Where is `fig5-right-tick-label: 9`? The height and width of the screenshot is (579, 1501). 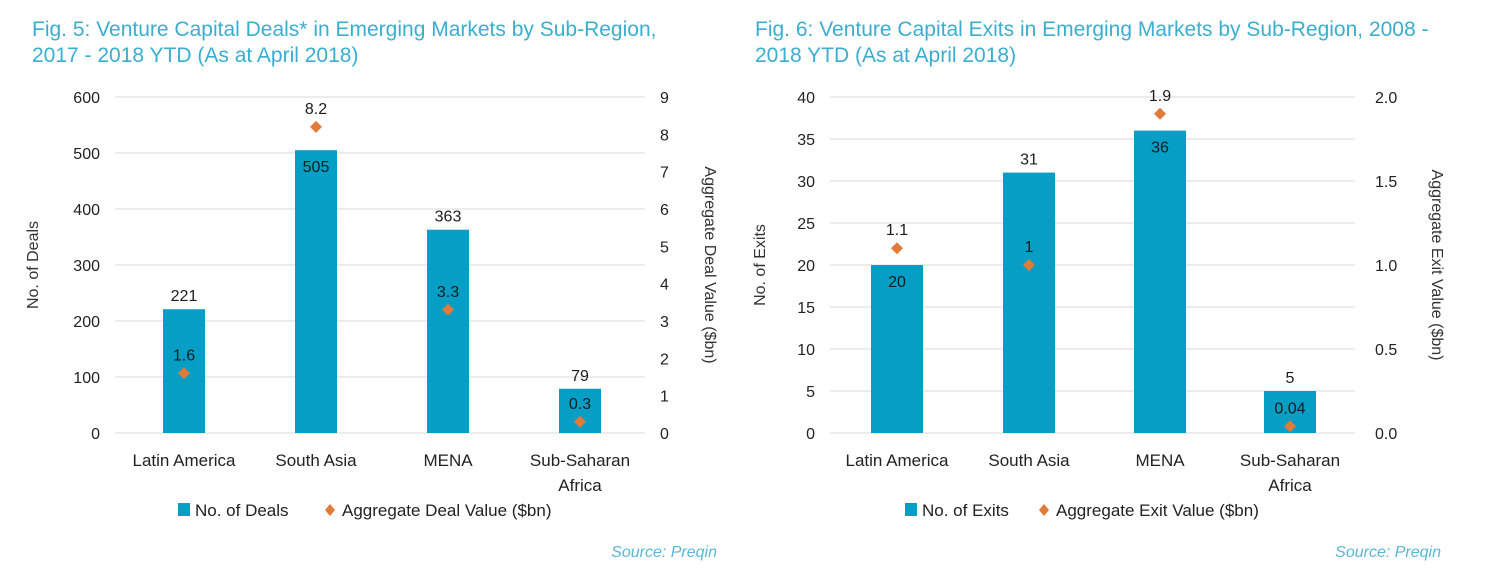 fig5-right-tick-label: 9 is located at coordinates (664, 98).